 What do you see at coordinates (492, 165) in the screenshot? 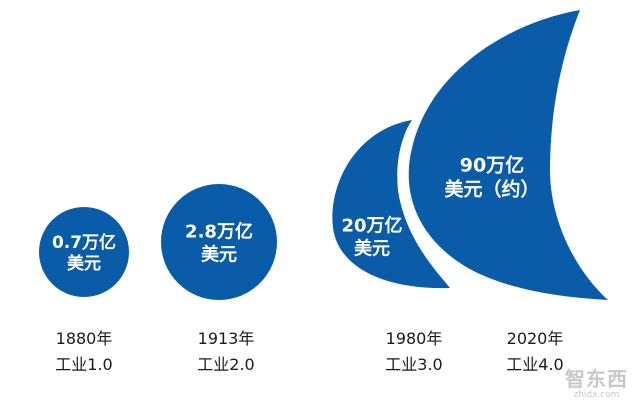
I see `bubble-2020-value: 90万亿` at bounding box center [492, 165].